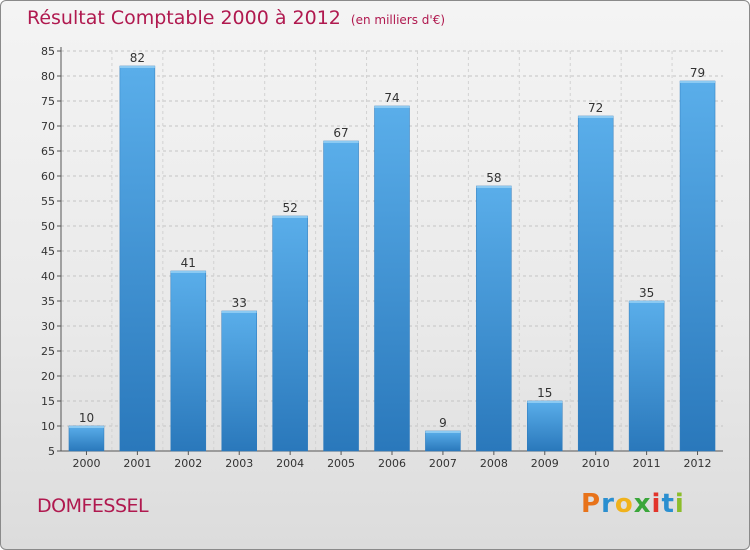 Image resolution: width=750 pixels, height=550 pixels. What do you see at coordinates (48, 101) in the screenshot?
I see `y-tick-label: 75` at bounding box center [48, 101].